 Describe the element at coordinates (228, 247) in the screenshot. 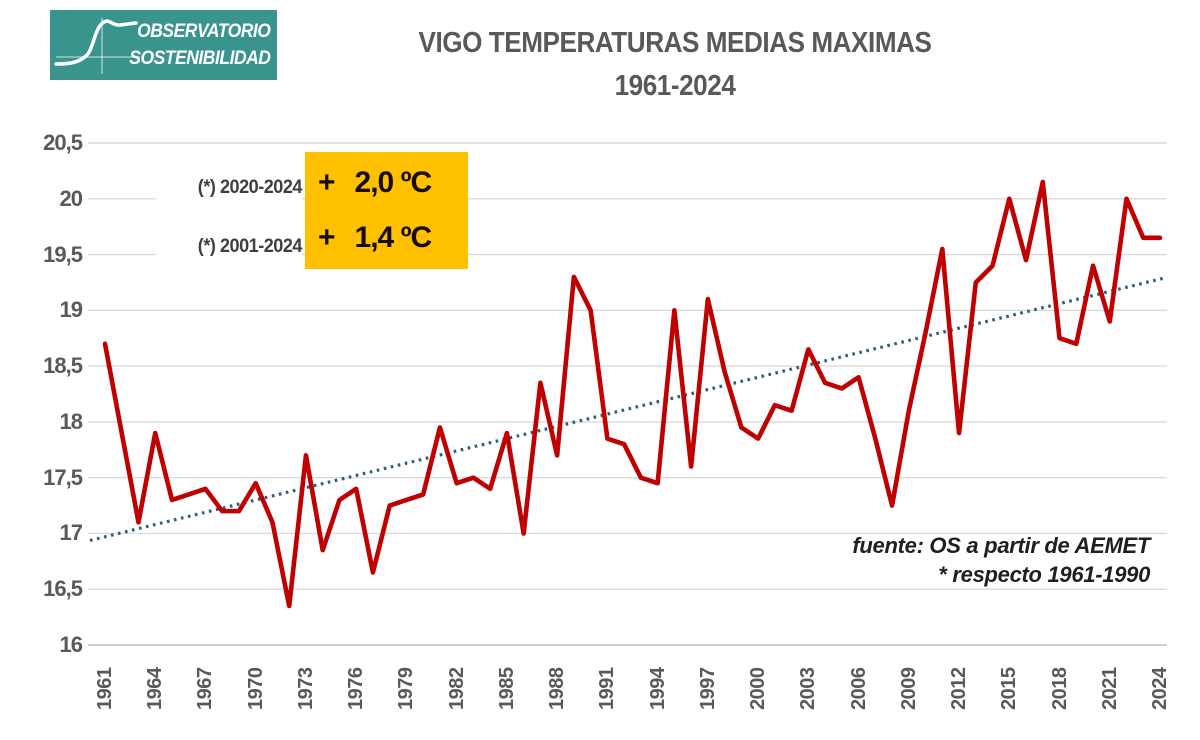

I see `anomaly-label-2001-2024: (*) 2001-2024` at that location.